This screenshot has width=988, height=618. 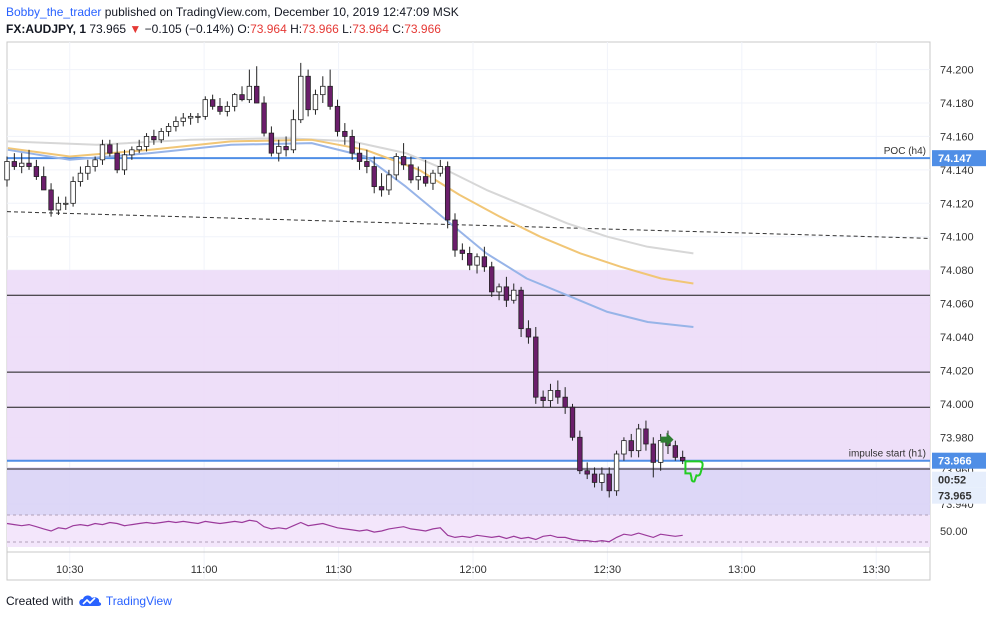 I want to click on y-tick-label: 74.060, so click(x=957, y=305).